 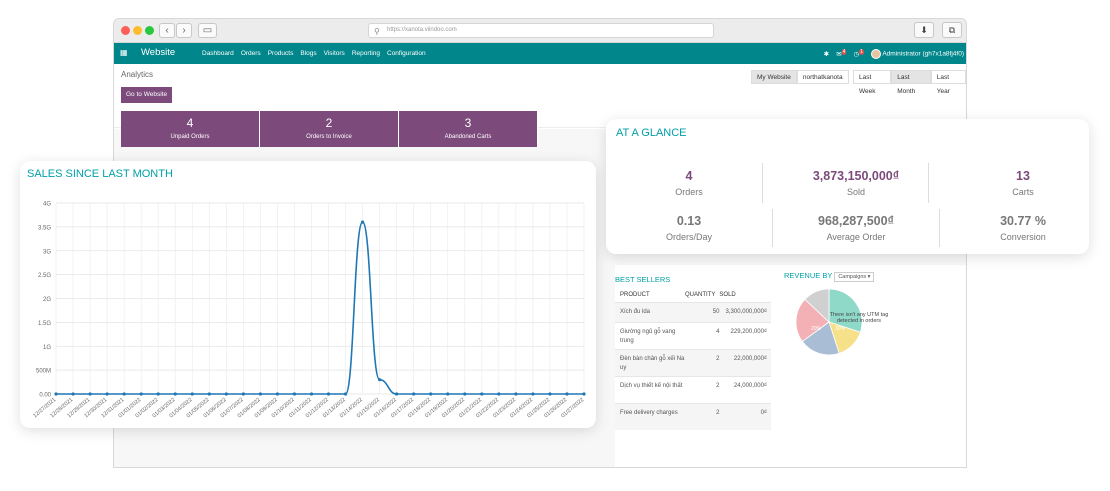 I want to click on cell-sold: 24,000,000₫, so click(x=745, y=389).